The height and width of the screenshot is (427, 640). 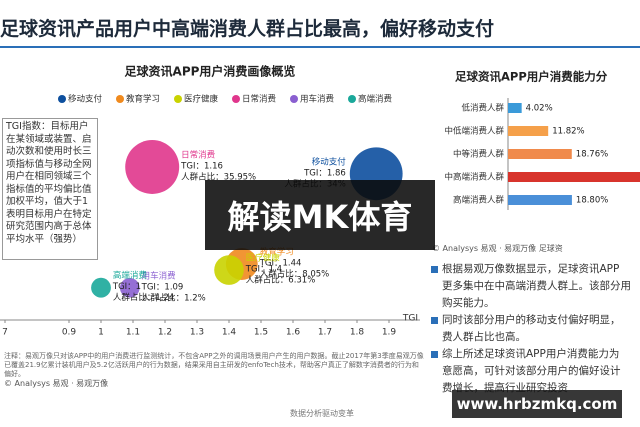 I want to click on bubble-name: 医疗健康, so click(x=263, y=258).